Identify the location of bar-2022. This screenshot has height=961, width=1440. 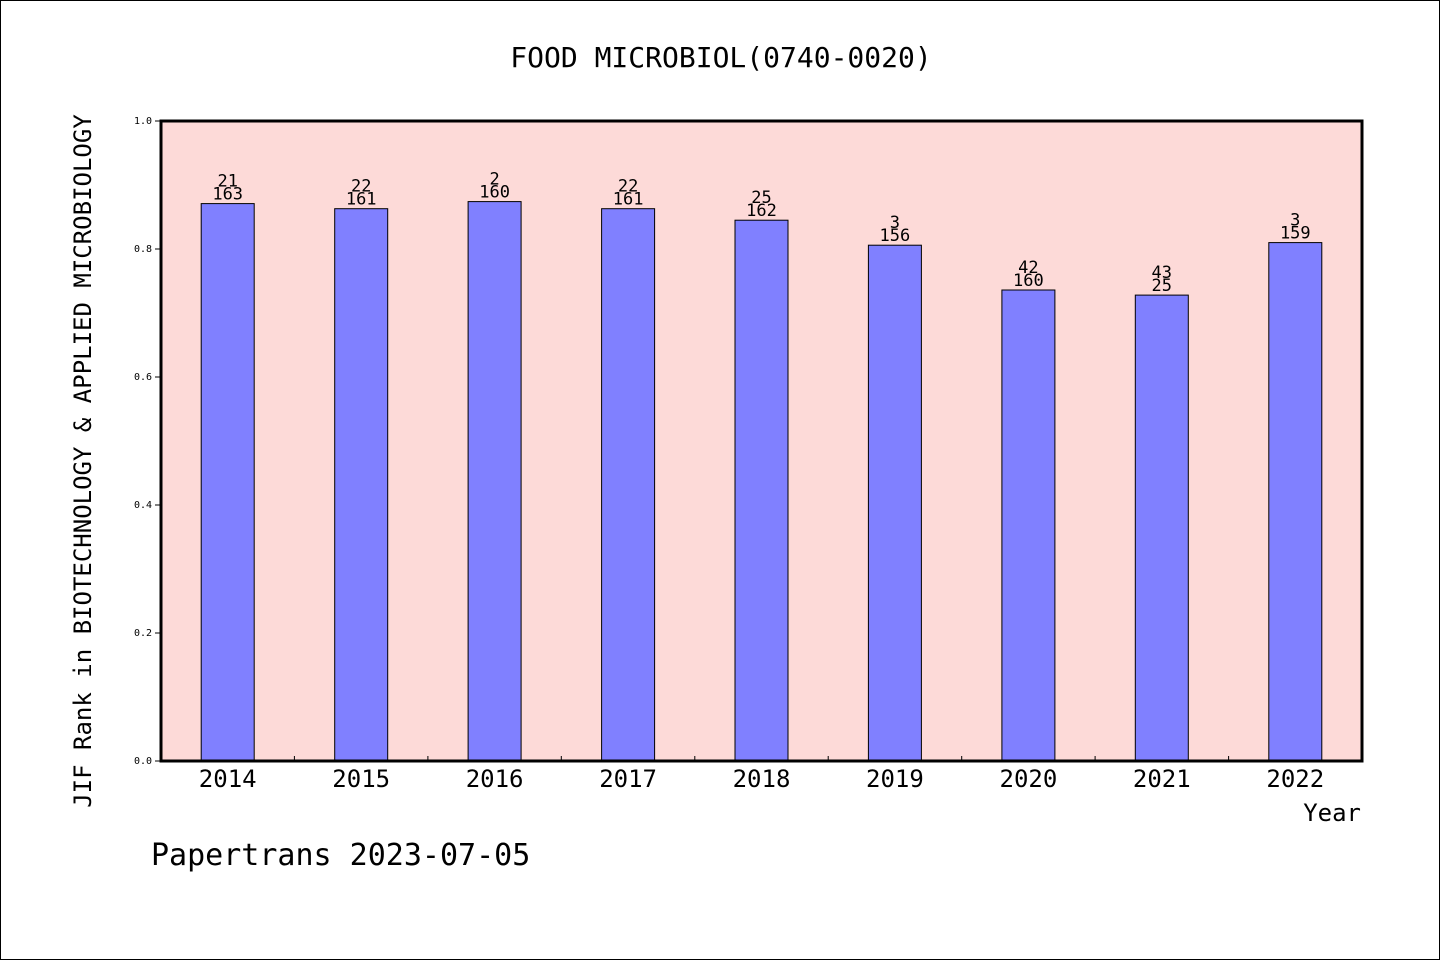
(1295, 502).